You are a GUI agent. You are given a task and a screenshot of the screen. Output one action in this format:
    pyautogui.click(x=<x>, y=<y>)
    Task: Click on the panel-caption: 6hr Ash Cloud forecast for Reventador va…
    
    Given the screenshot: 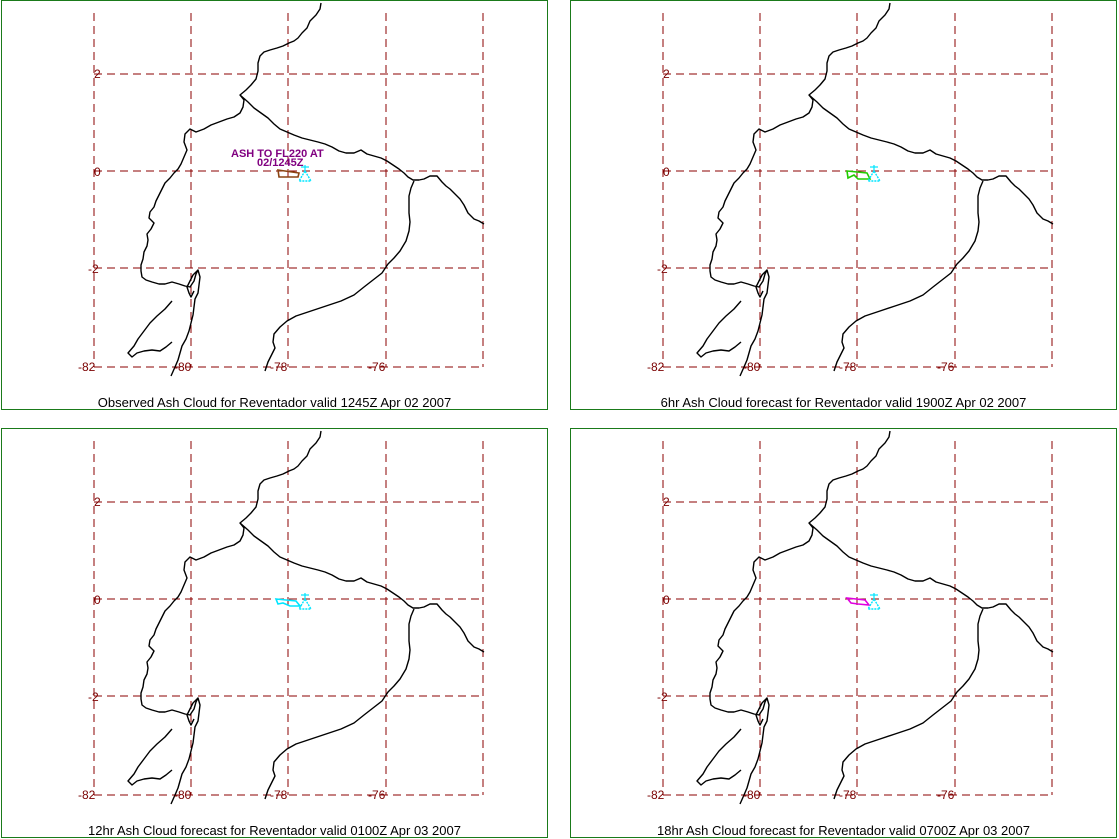 What is the action you would take?
    pyautogui.click(x=843, y=402)
    